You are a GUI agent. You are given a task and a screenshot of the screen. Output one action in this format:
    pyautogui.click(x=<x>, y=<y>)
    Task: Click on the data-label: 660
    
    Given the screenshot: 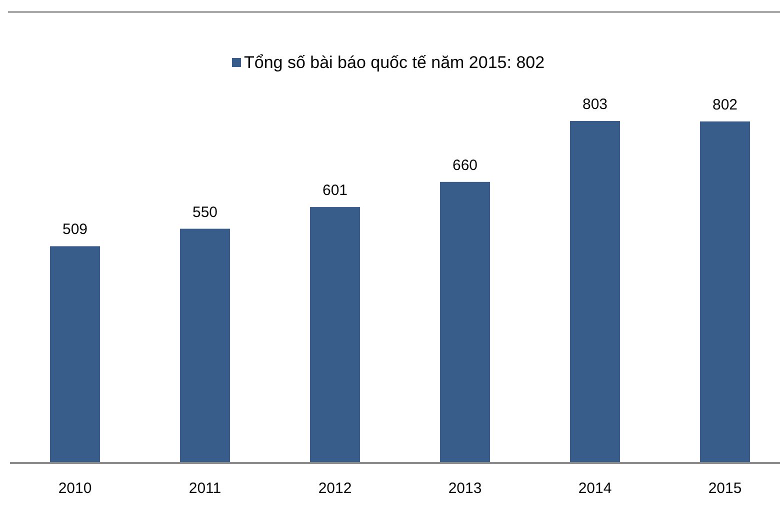 What is the action you would take?
    pyautogui.click(x=465, y=165)
    